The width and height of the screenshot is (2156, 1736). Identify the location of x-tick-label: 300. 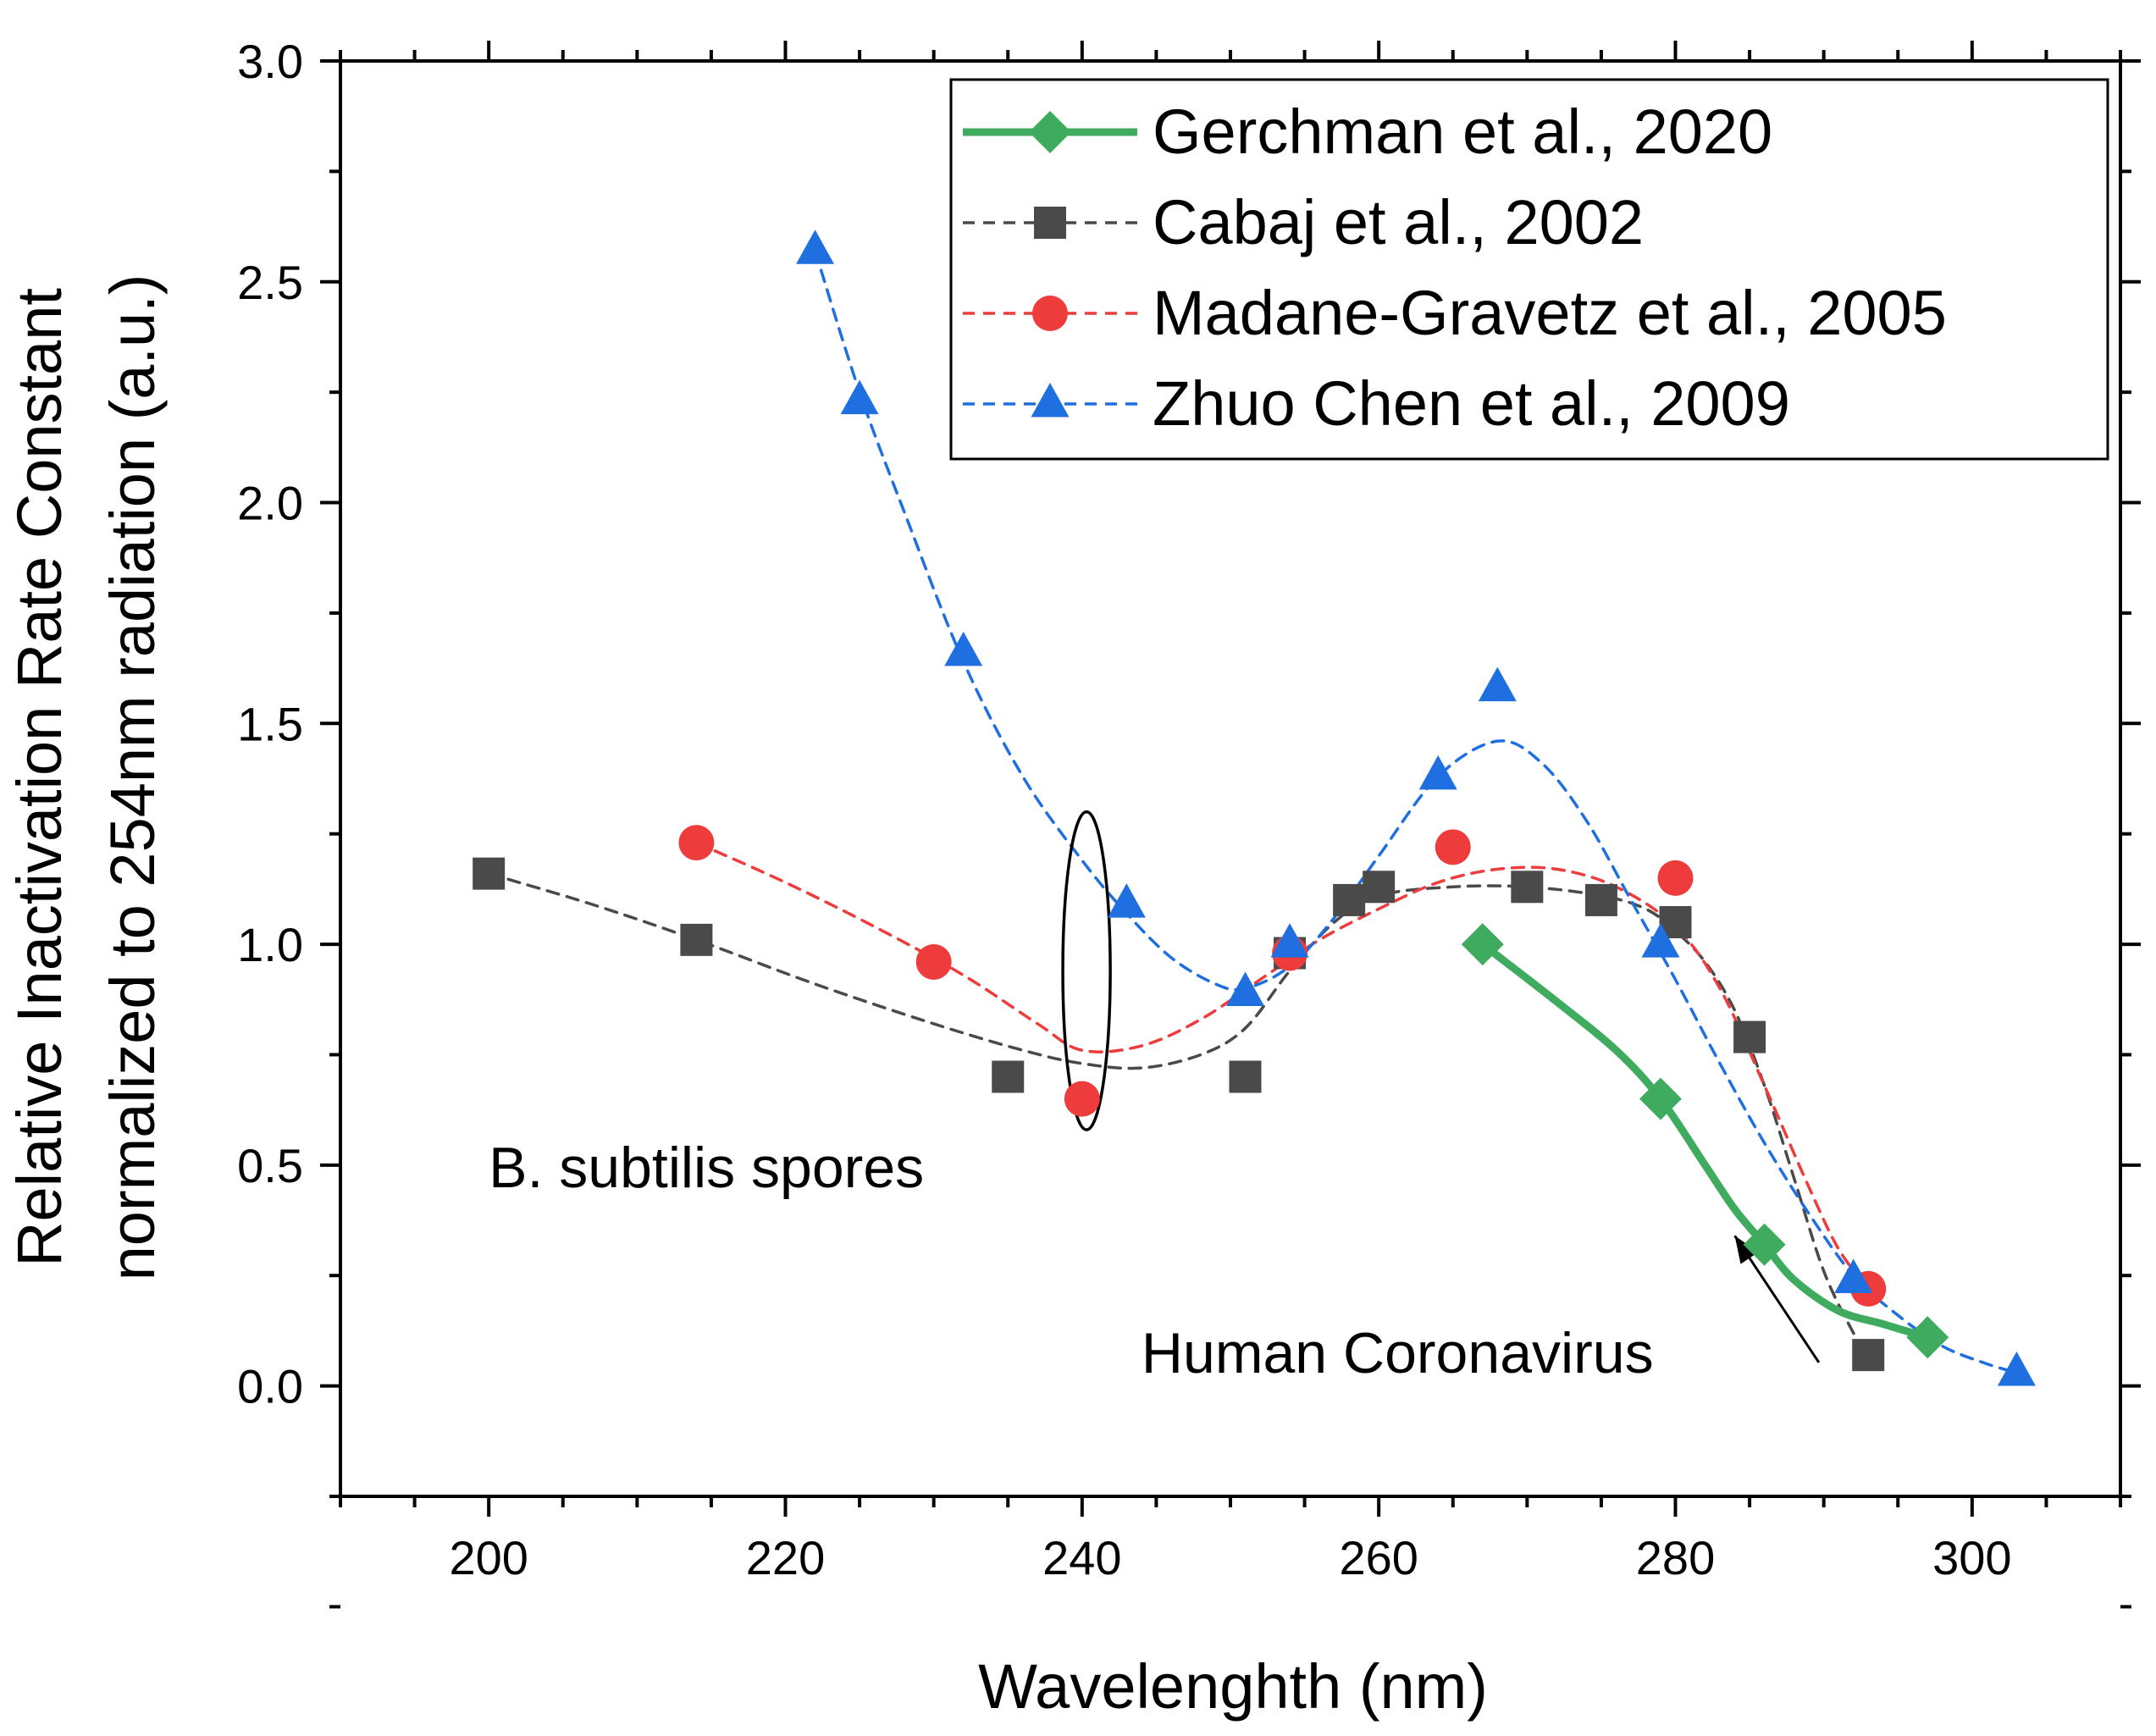
(1971, 1557).